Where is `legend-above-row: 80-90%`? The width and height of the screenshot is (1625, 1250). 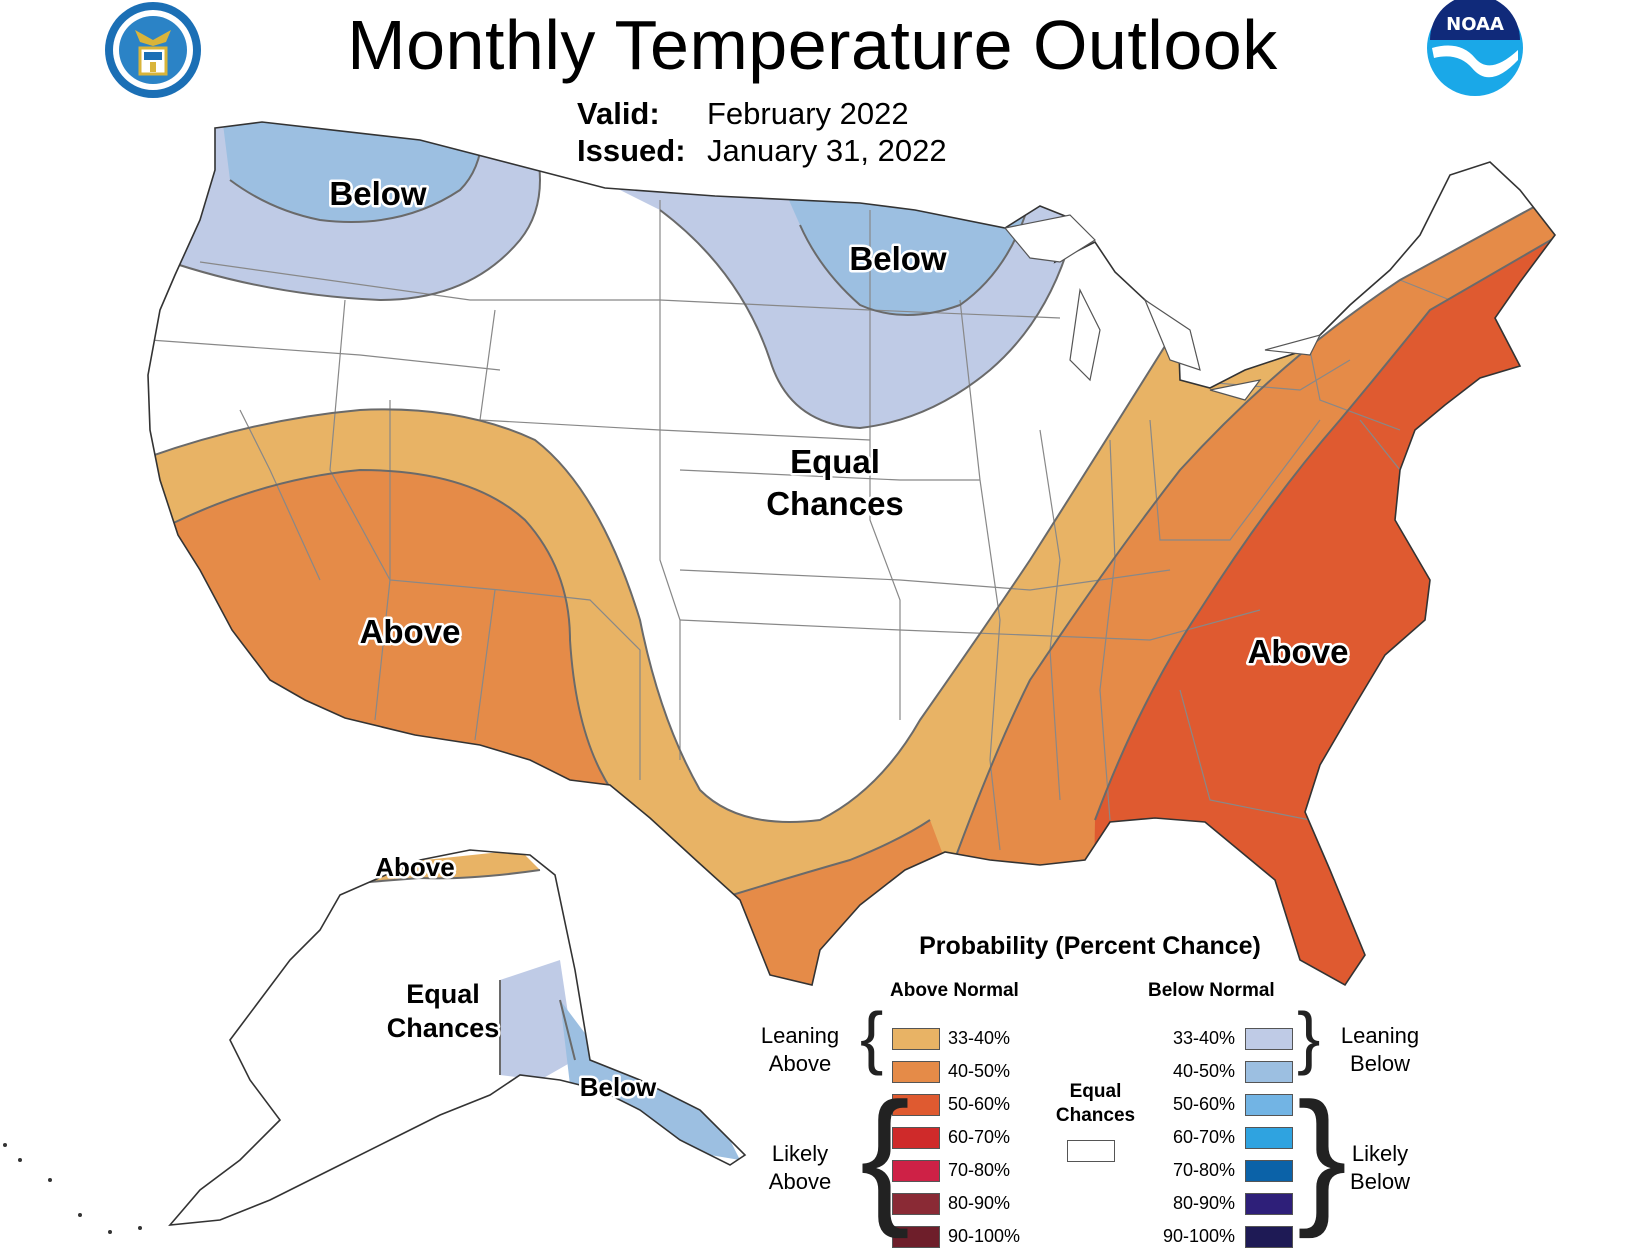 legend-above-row: 80-90% is located at coordinates (890, 1204).